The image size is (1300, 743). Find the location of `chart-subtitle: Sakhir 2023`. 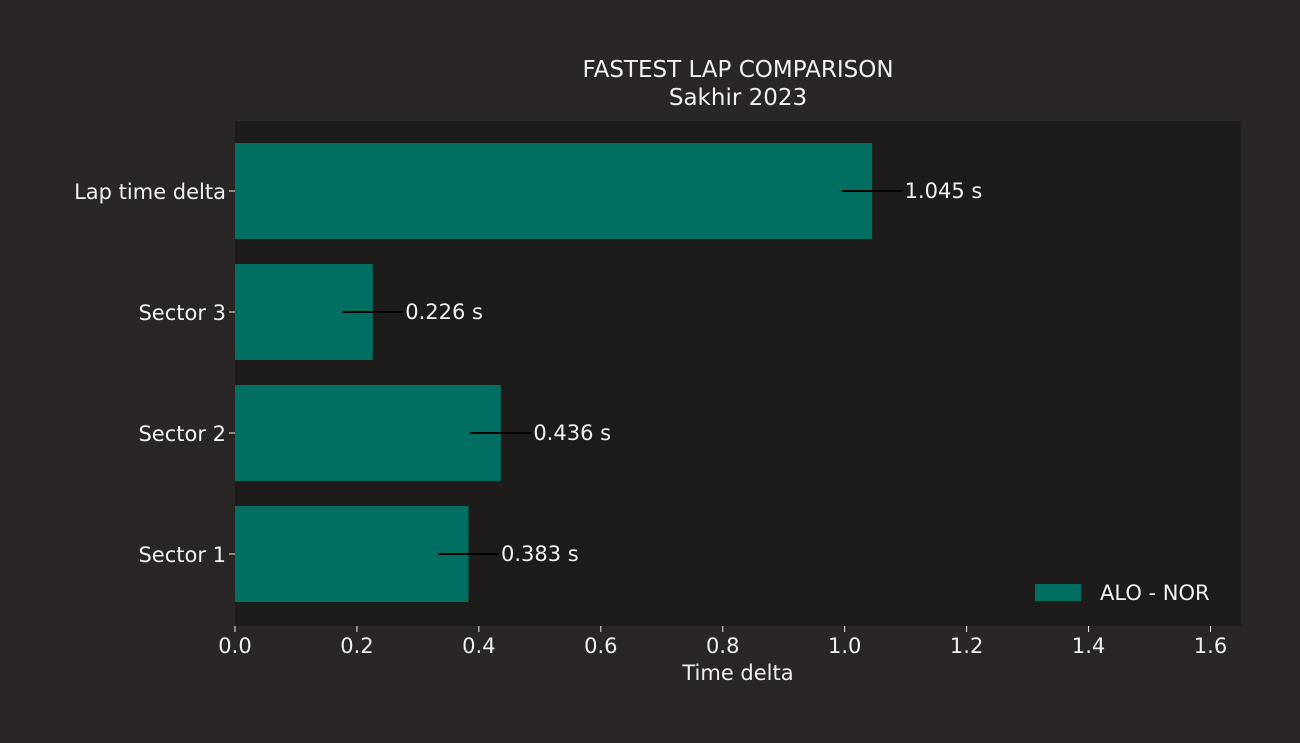

chart-subtitle: Sakhir 2023 is located at coordinates (738, 98).